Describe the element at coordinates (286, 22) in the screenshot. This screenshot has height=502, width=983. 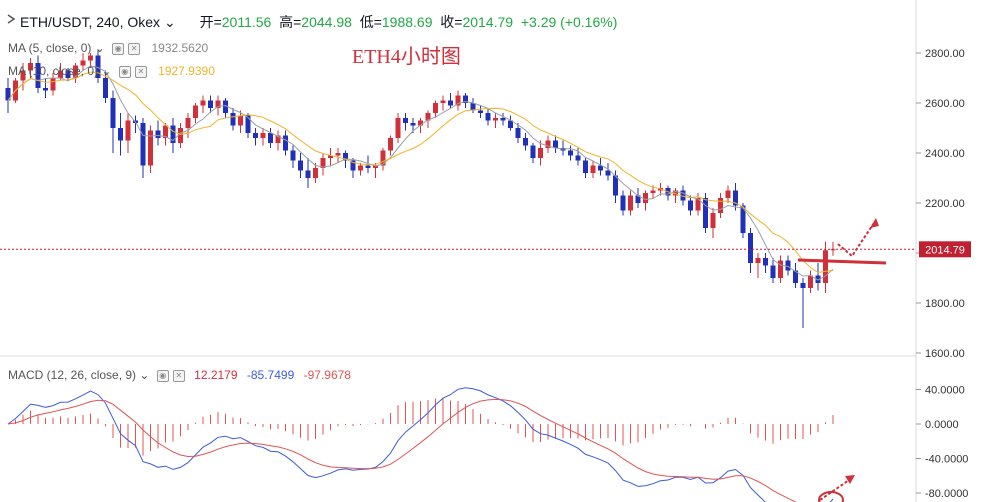
I see `high-label: 高` at that location.